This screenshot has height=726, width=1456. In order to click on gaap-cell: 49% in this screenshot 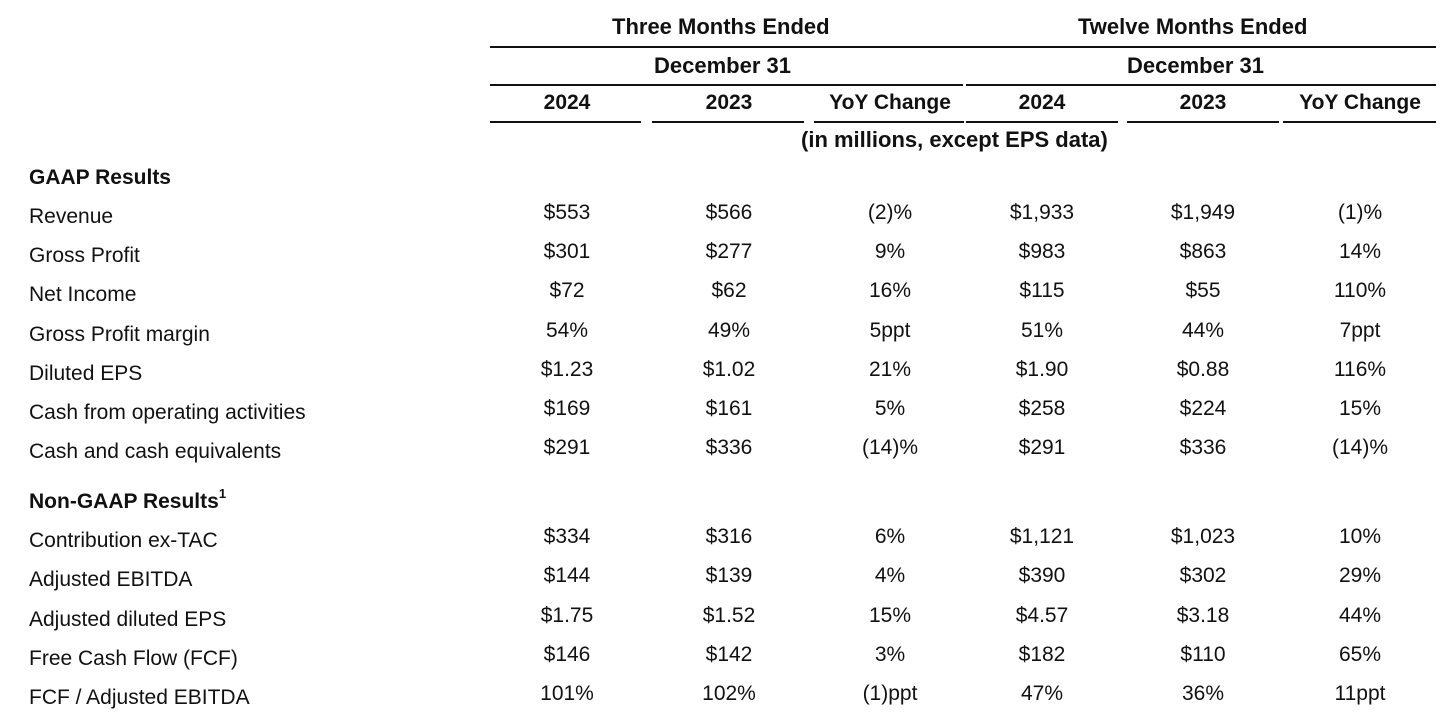, I will do `click(729, 330)`.